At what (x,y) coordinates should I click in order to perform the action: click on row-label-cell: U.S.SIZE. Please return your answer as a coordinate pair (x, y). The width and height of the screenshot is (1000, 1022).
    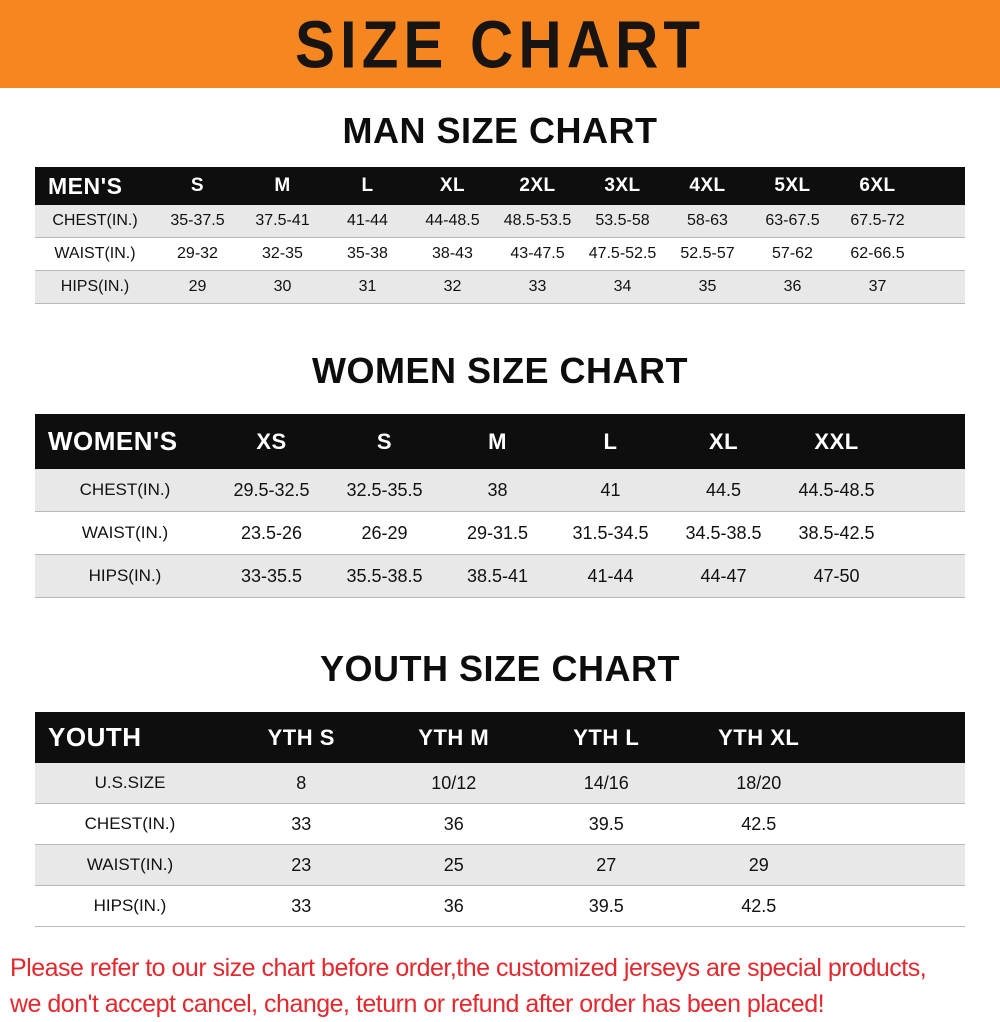
    Looking at the image, I should click on (130, 783).